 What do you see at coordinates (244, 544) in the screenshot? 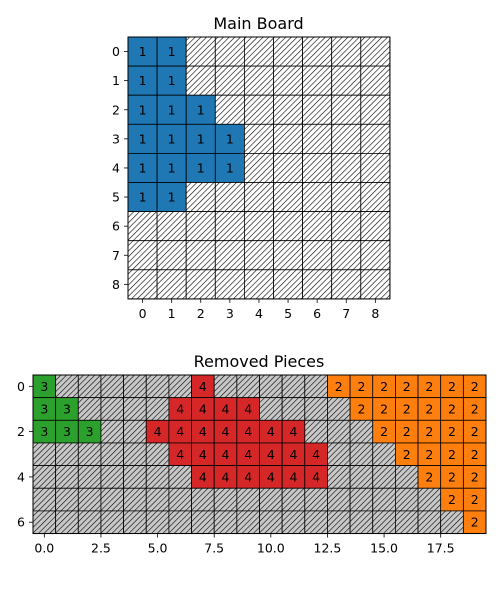
I see `removed-pieces-x-ticks: 0.0 2.5 5.0 7.5 10.0 12.5 15.0 17.5` at bounding box center [244, 544].